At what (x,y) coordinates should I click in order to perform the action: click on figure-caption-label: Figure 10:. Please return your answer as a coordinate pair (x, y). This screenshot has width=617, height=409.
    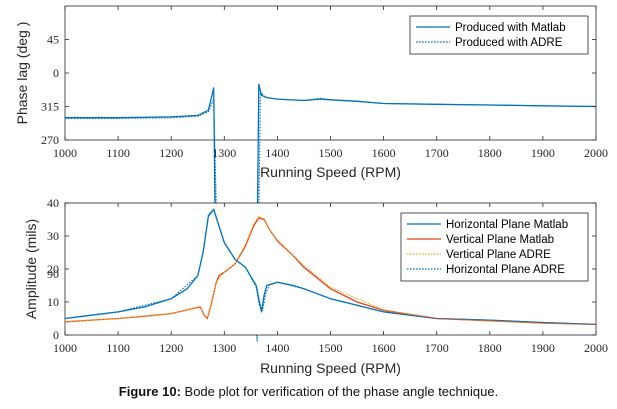
    Looking at the image, I should click on (149, 391).